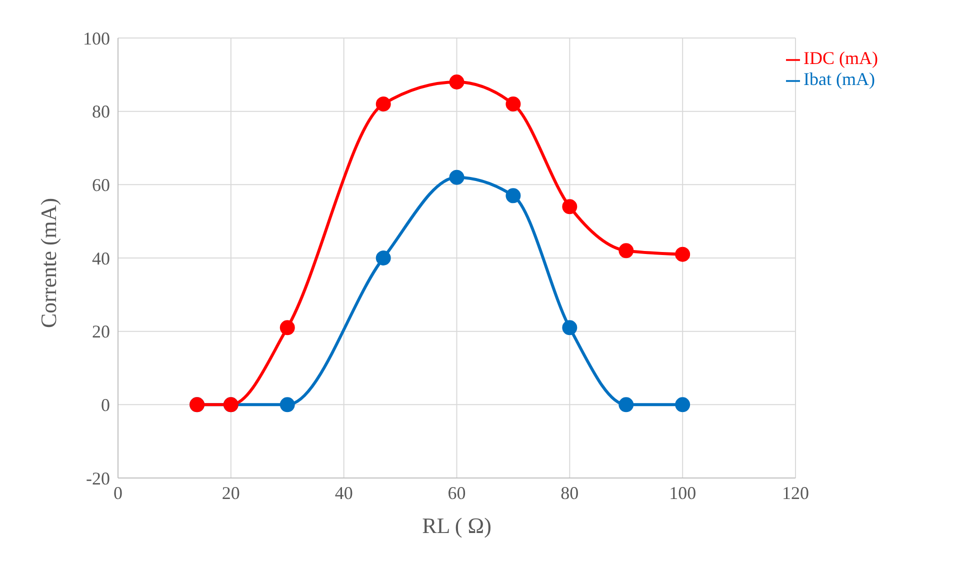 This screenshot has height=578, width=956. I want to click on x-axis-title: RL ( Ω), so click(457, 525).